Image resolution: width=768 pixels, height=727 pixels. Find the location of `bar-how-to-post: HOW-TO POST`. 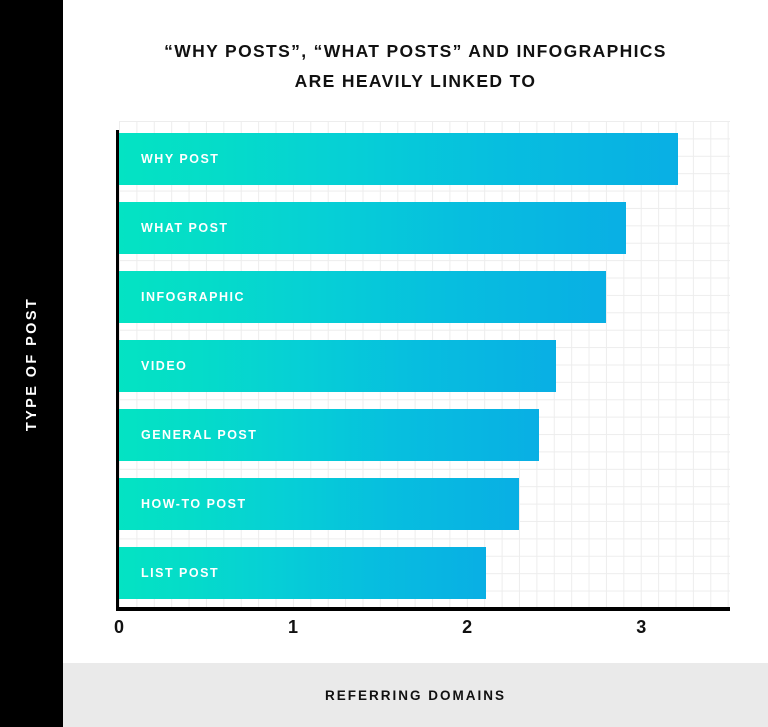

bar-how-to-post: HOW-TO POST is located at coordinates (319, 504).